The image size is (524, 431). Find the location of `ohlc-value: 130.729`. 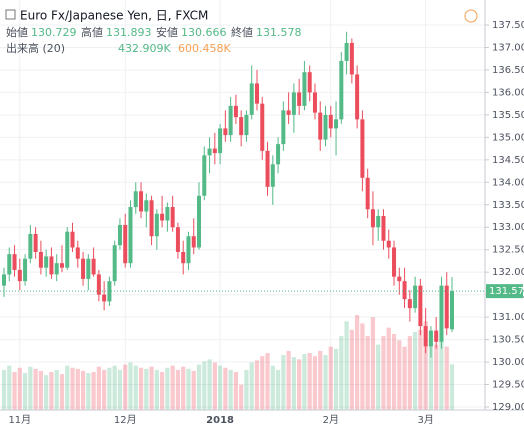

ohlc-value: 130.729 is located at coordinates (54, 32).